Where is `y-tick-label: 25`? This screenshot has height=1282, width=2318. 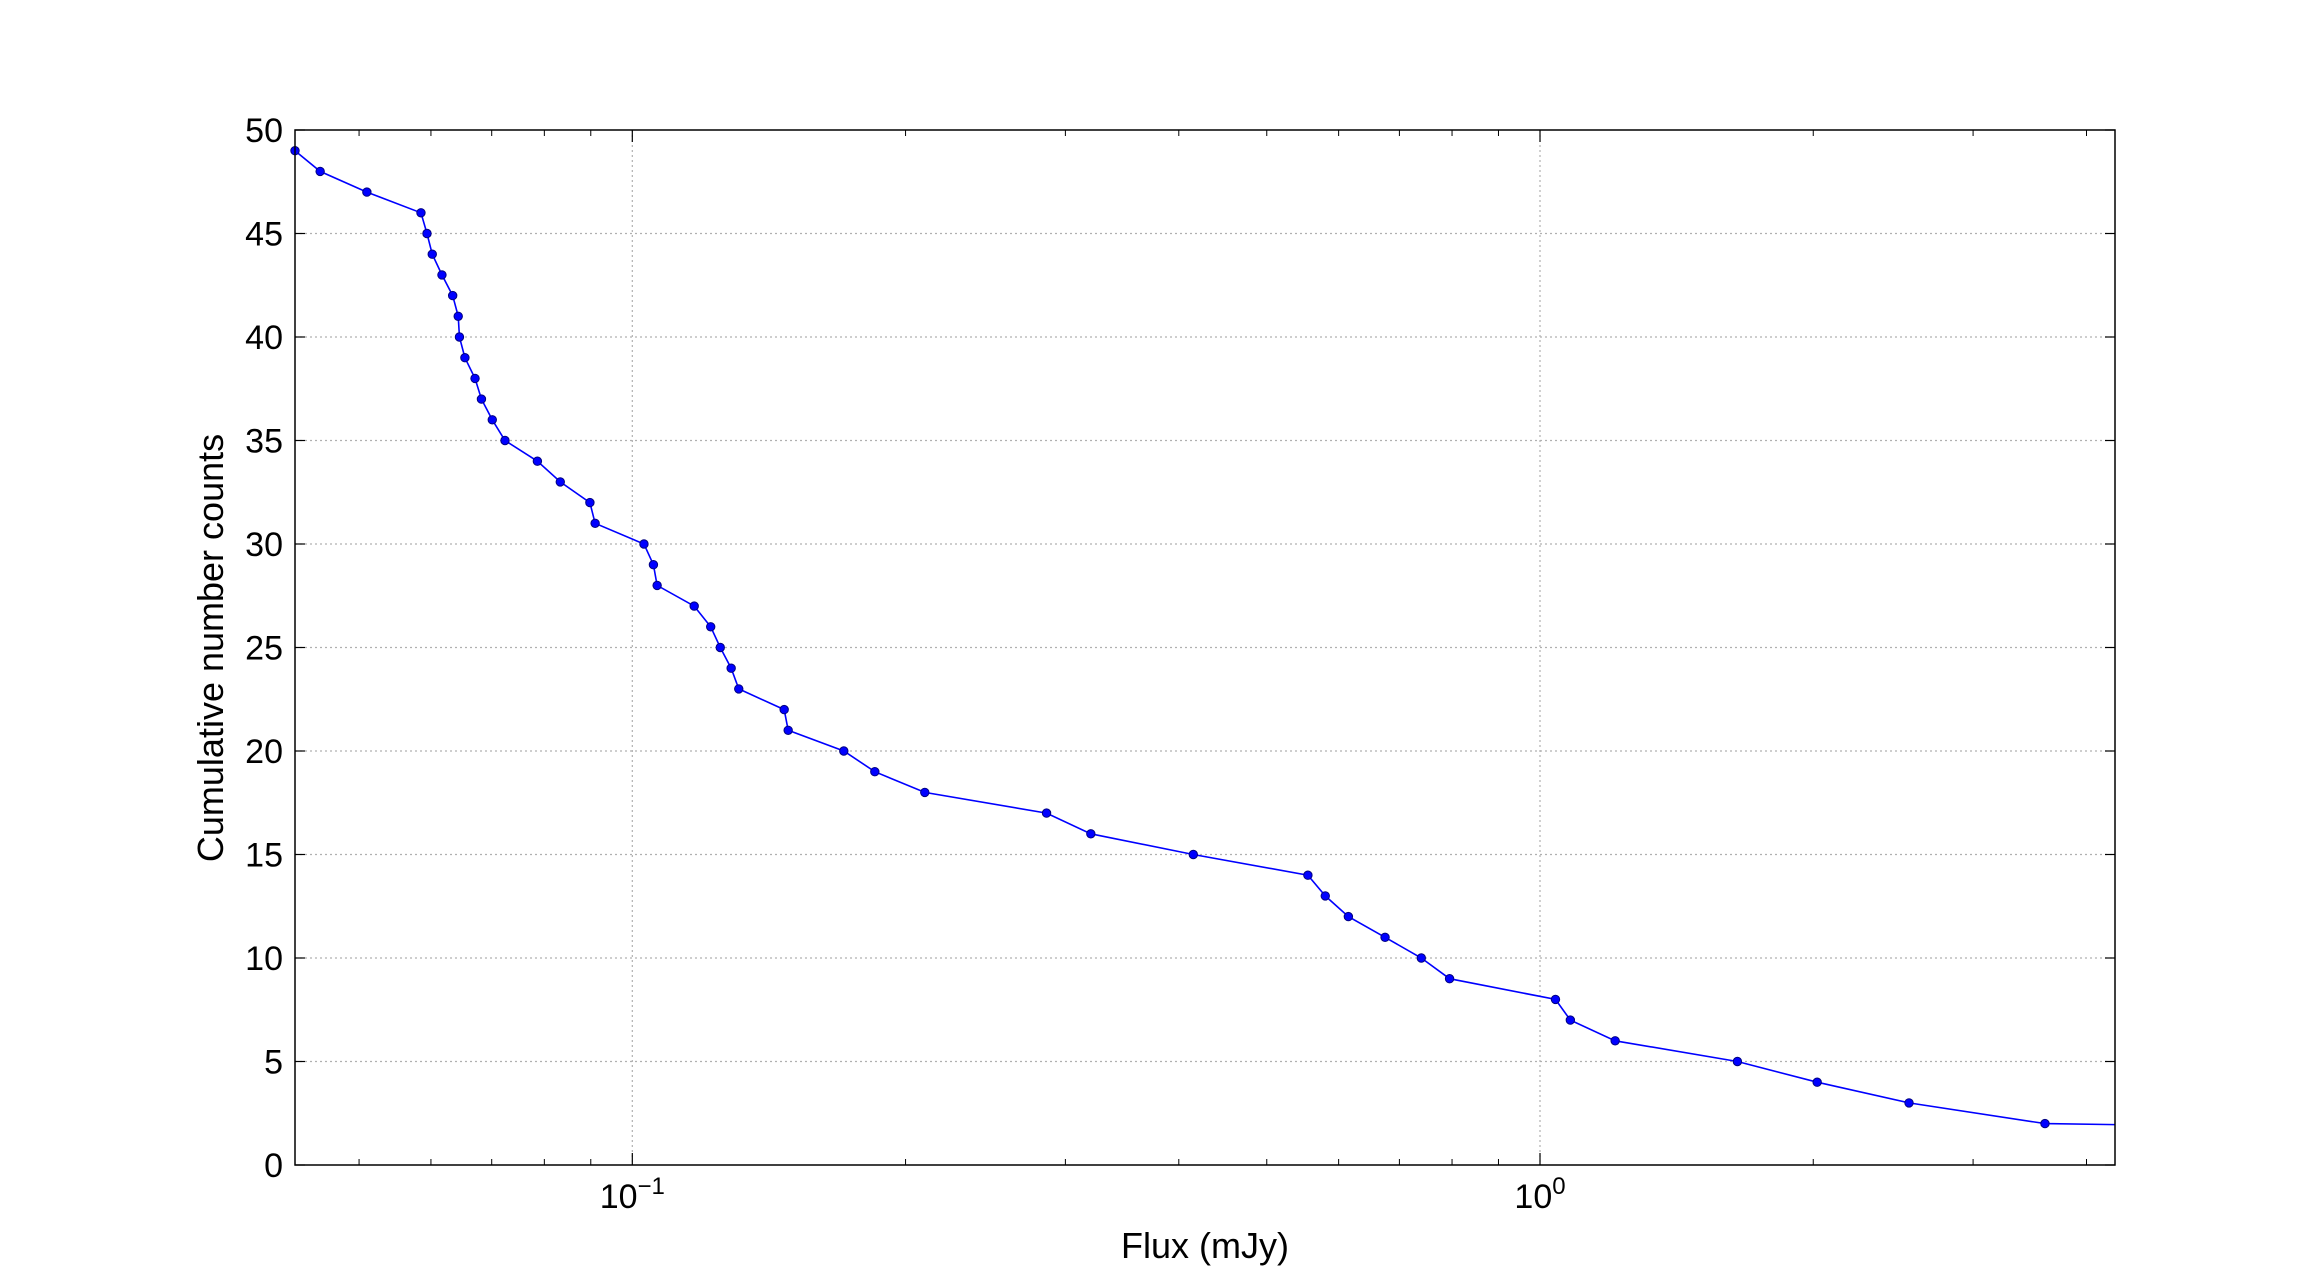
y-tick-label: 25 is located at coordinates (264, 649).